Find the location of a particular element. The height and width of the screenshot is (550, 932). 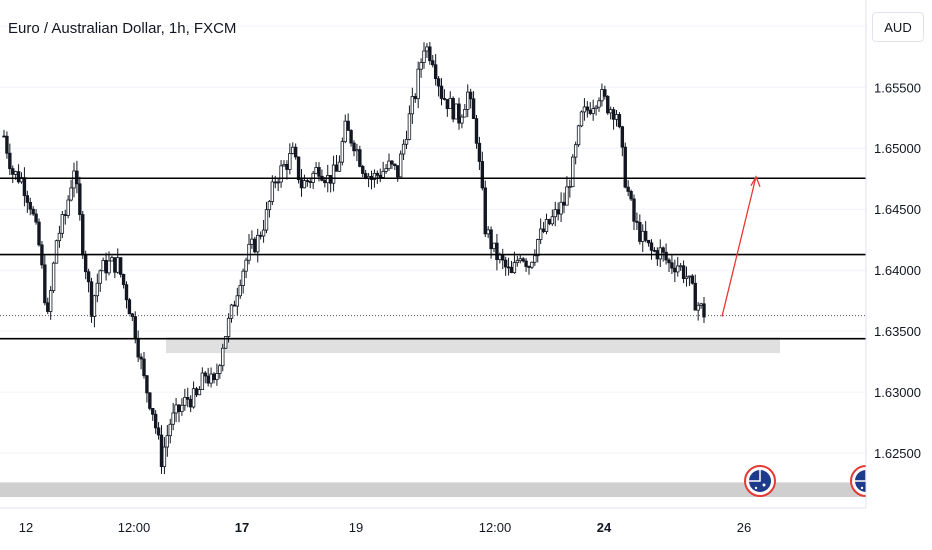

currency-button: AUD is located at coordinates (898, 27).